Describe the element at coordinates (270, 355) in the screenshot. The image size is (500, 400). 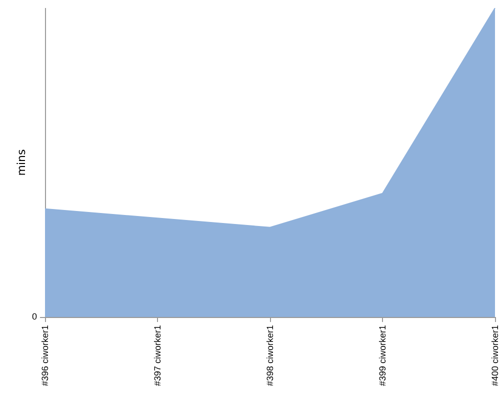
I see `x-tick-label: #398 ciworker1` at that location.